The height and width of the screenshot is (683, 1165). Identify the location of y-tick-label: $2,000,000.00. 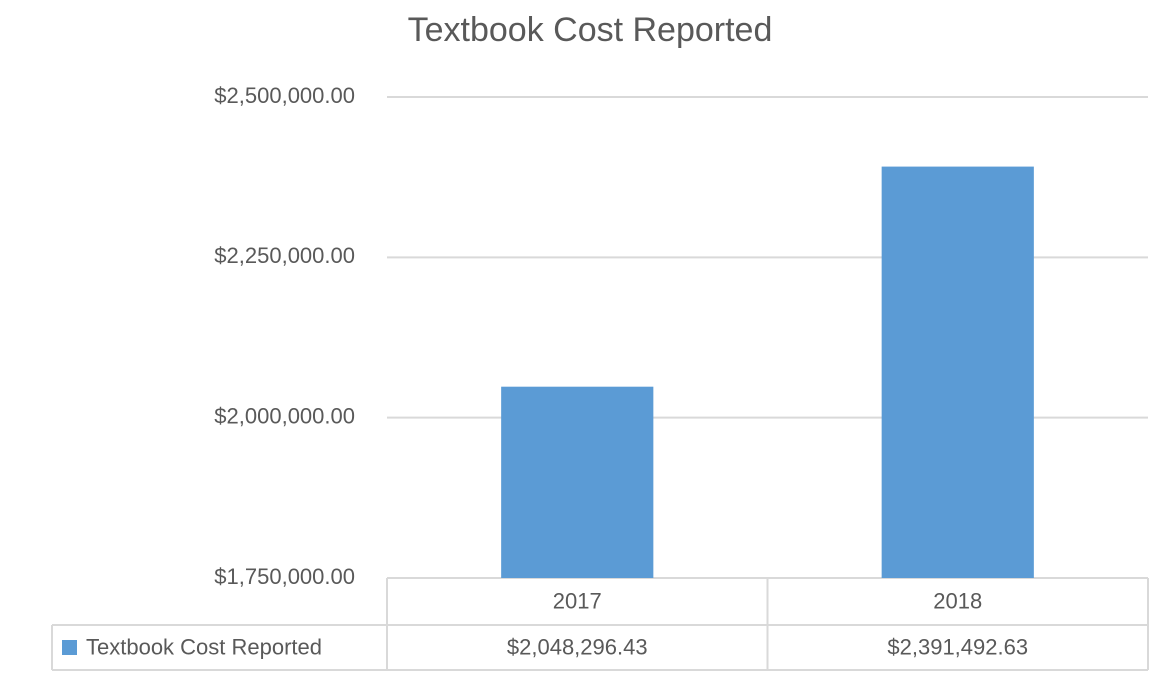
(284, 415).